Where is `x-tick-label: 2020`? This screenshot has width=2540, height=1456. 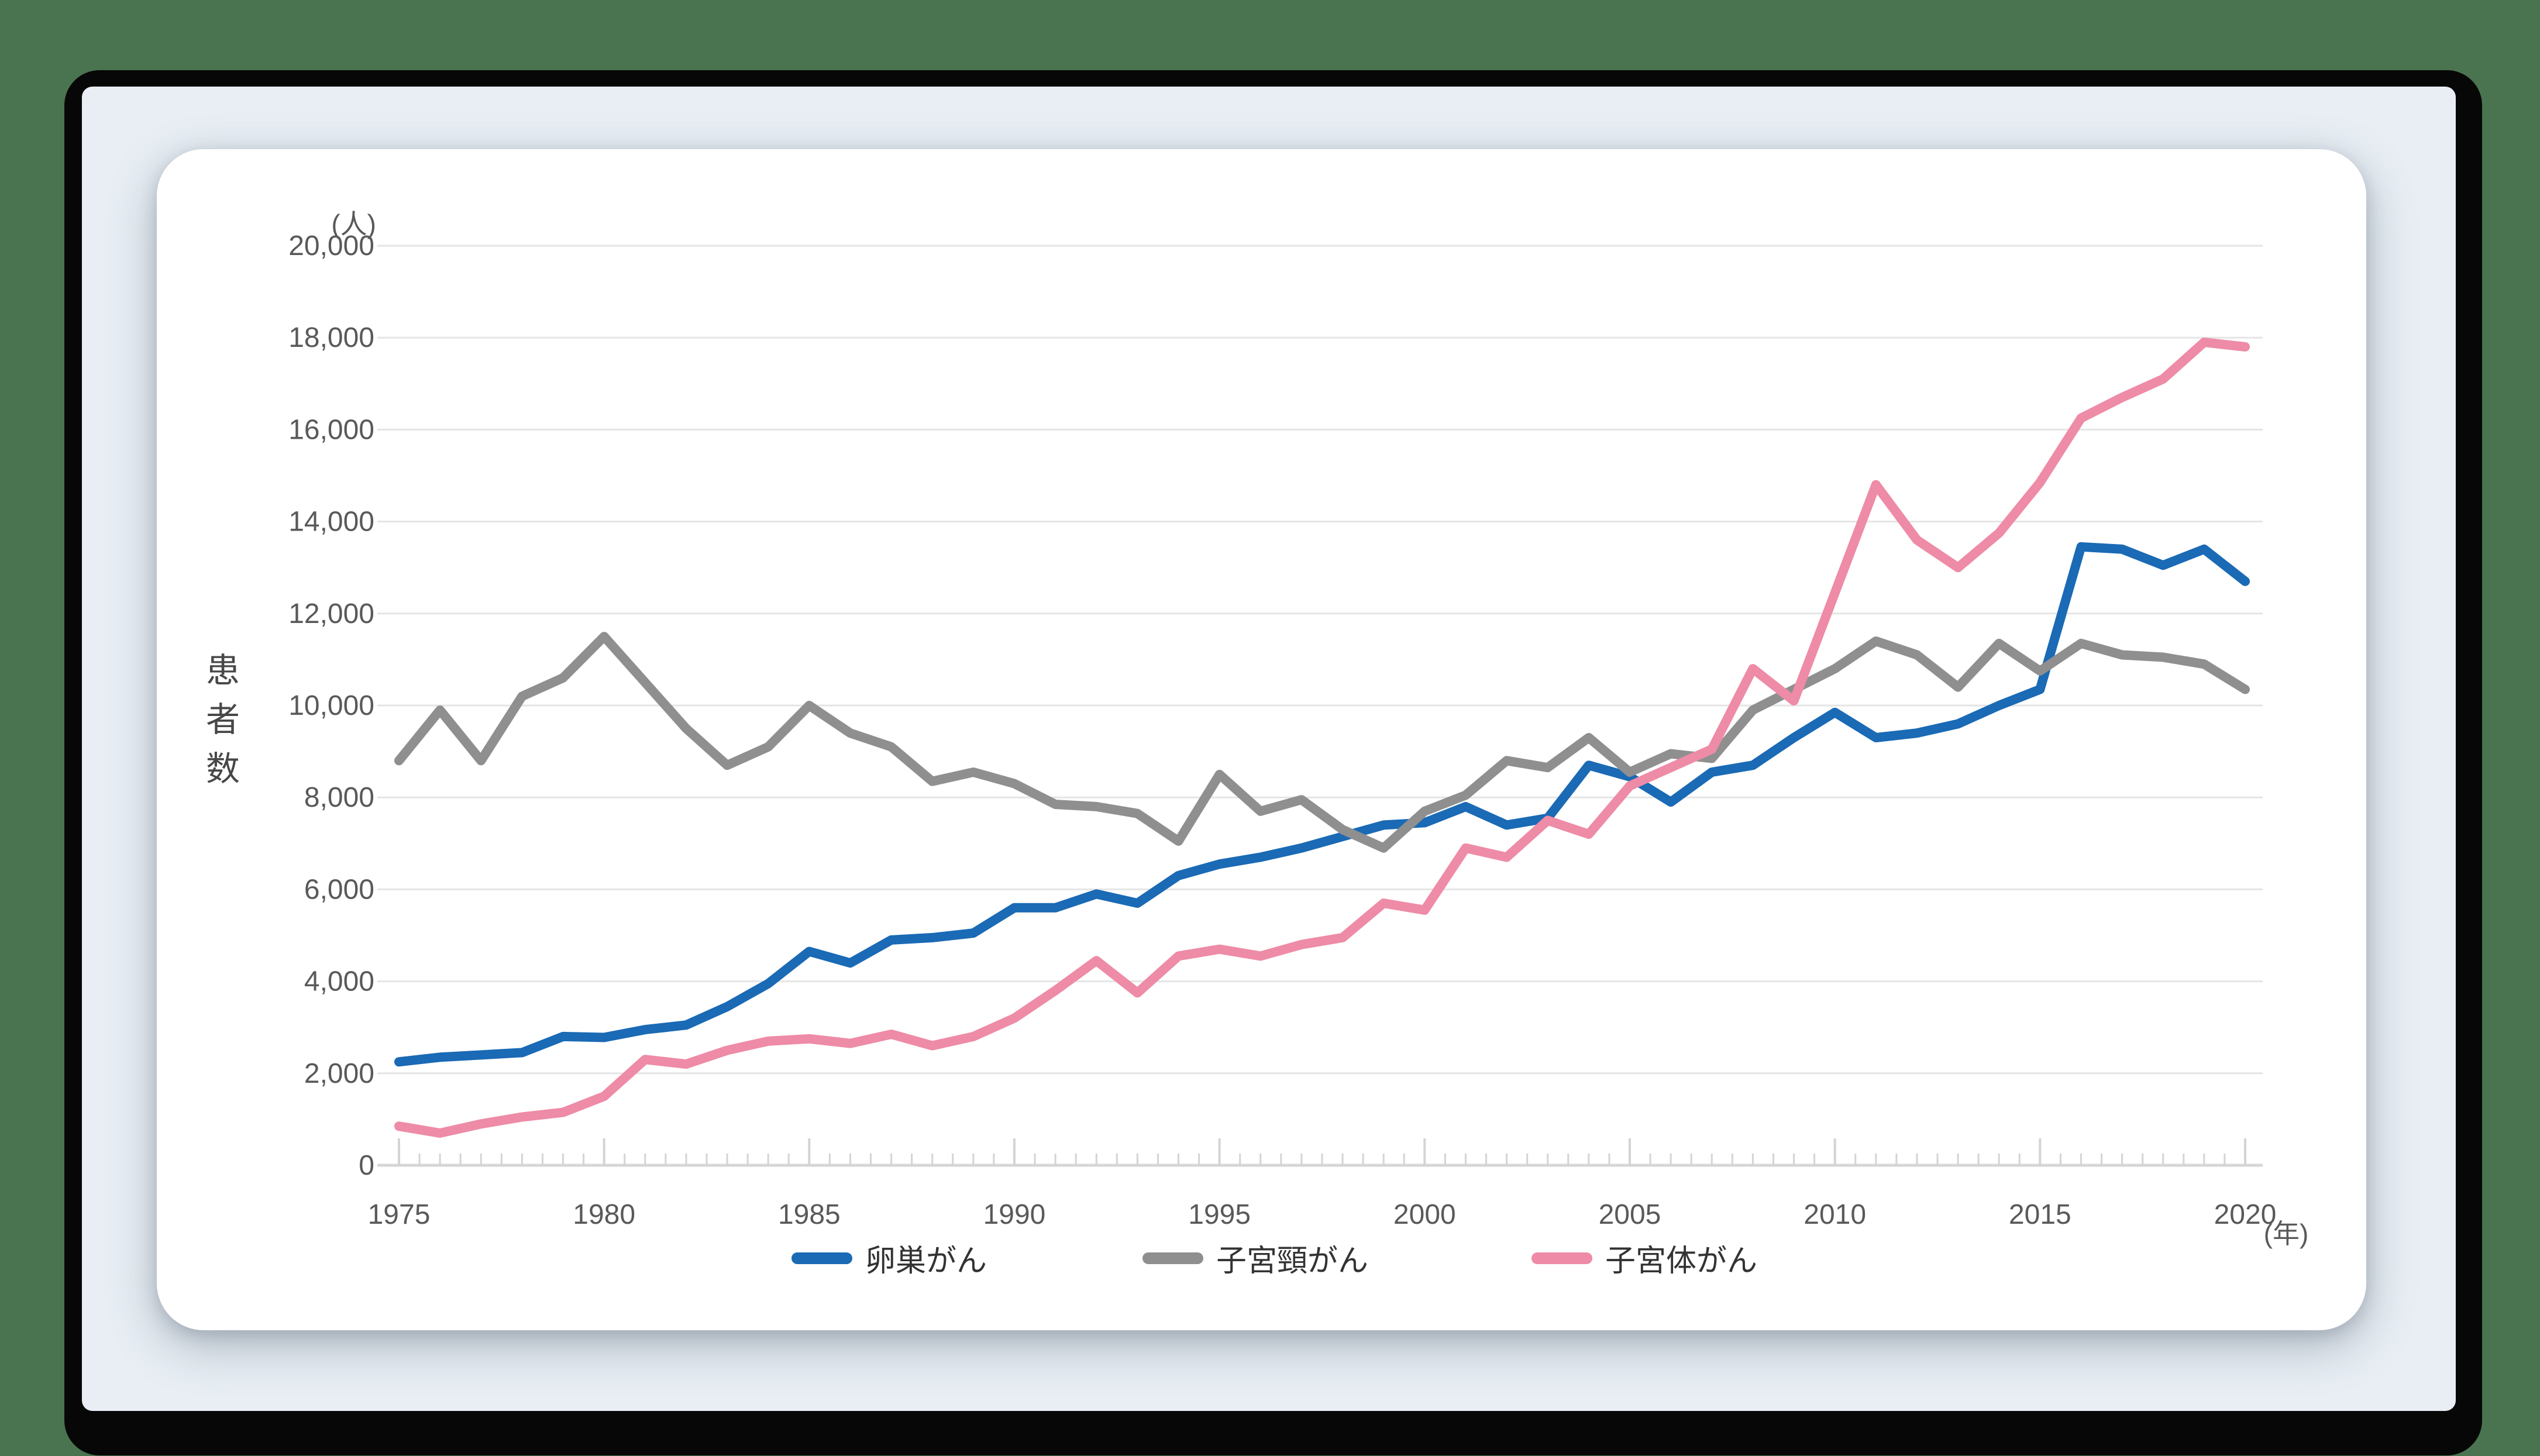
x-tick-label: 2020 is located at coordinates (2245, 1214).